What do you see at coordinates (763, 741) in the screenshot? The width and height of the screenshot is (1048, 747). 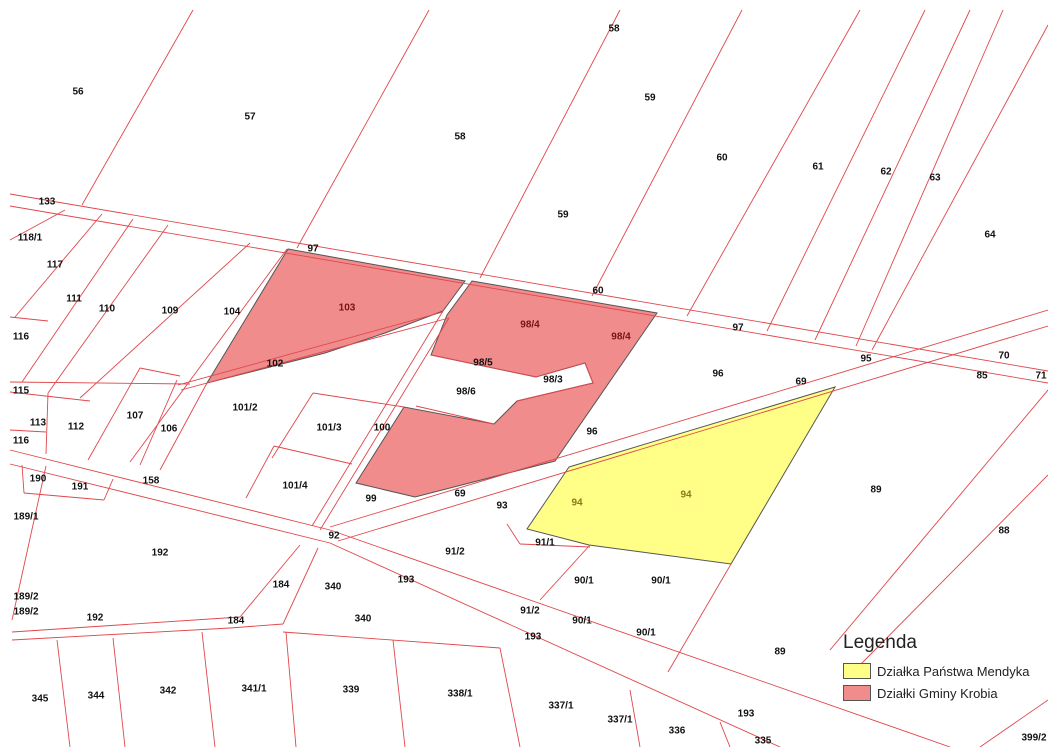 I see `parcel-label: 335` at bounding box center [763, 741].